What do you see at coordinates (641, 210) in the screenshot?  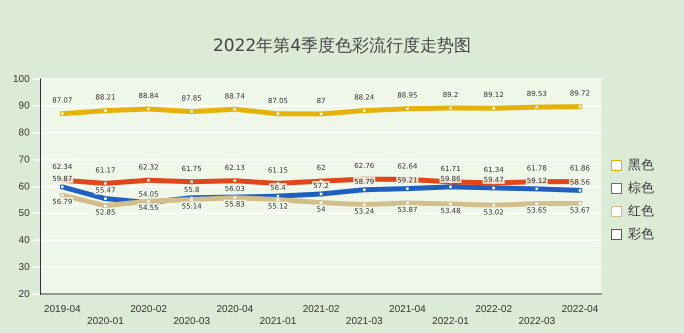 I see `legend-label: 红色` at bounding box center [641, 210].